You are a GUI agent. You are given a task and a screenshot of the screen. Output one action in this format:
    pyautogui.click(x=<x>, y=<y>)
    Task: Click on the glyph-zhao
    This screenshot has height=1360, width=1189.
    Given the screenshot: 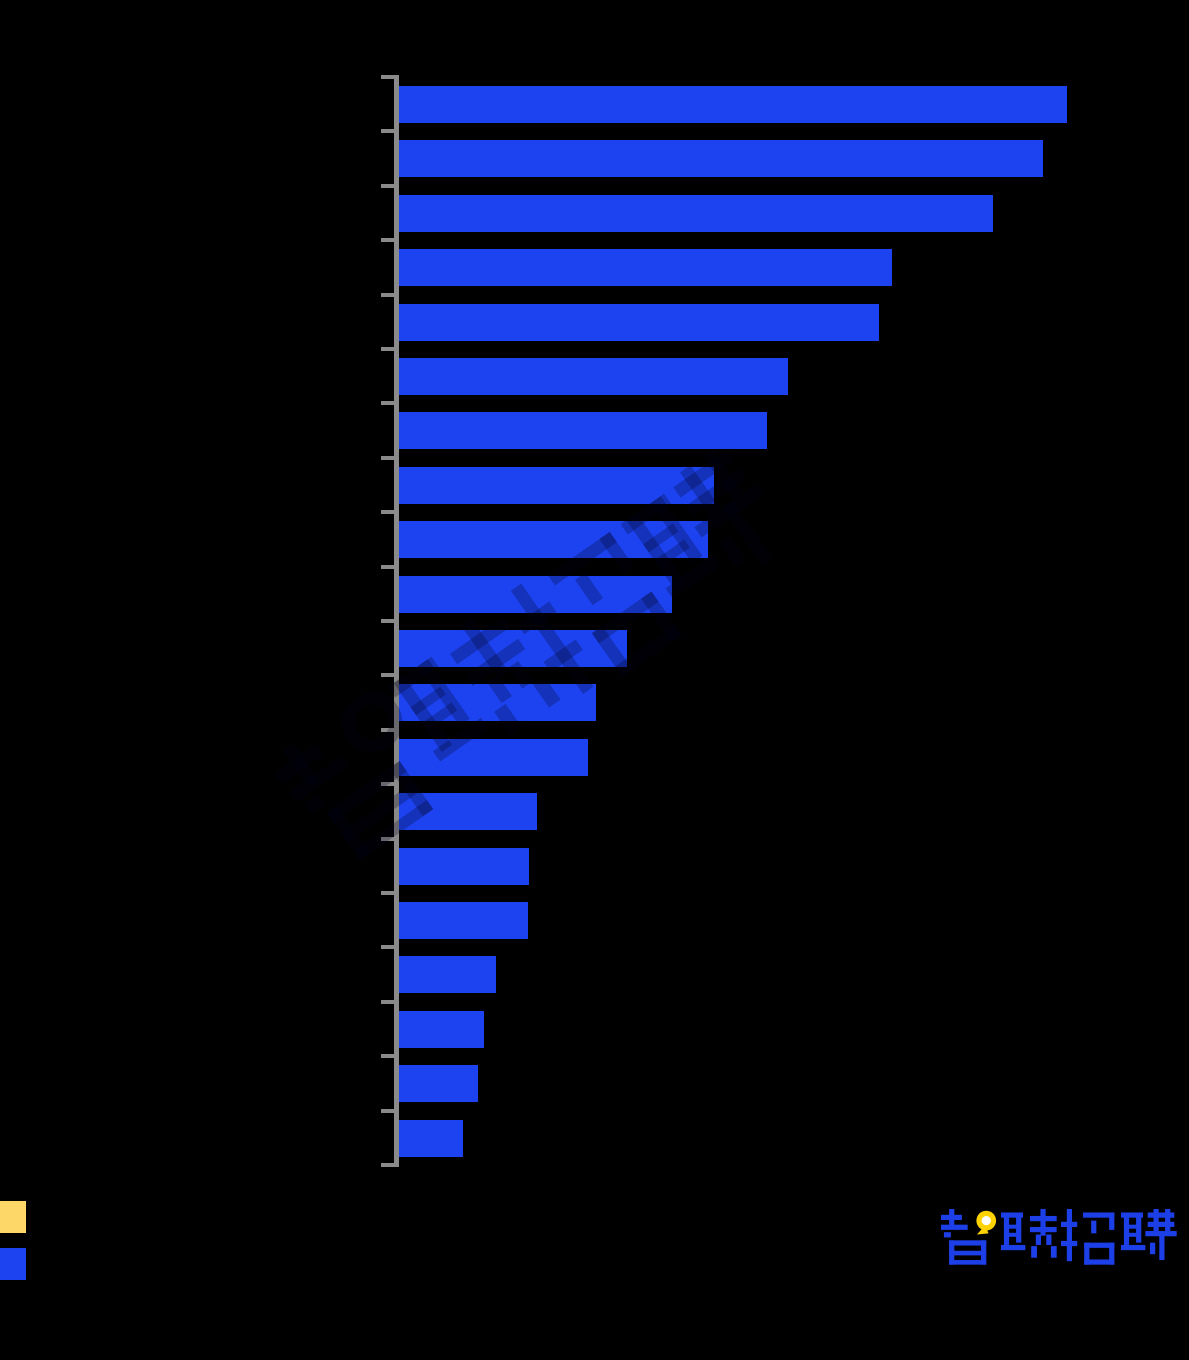 What is the action you would take?
    pyautogui.click(x=1088, y=1237)
    